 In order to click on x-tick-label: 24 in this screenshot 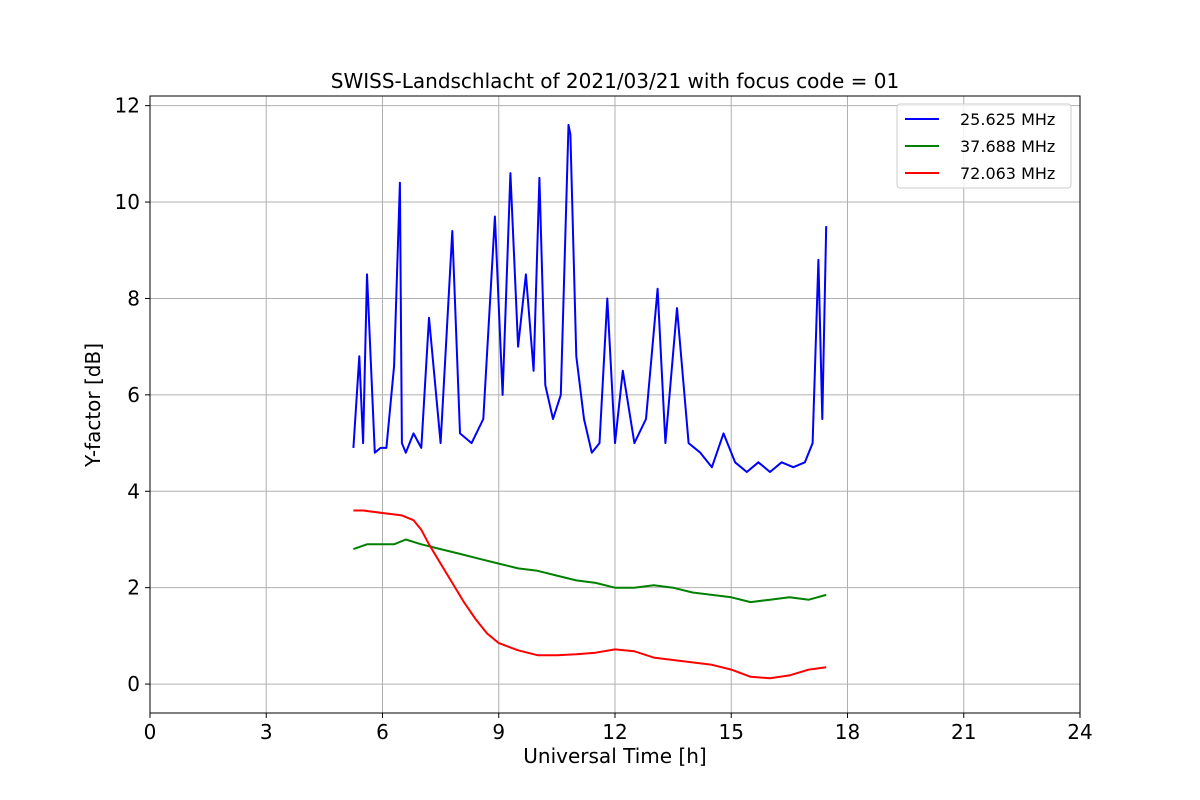, I will do `click(1079, 732)`.